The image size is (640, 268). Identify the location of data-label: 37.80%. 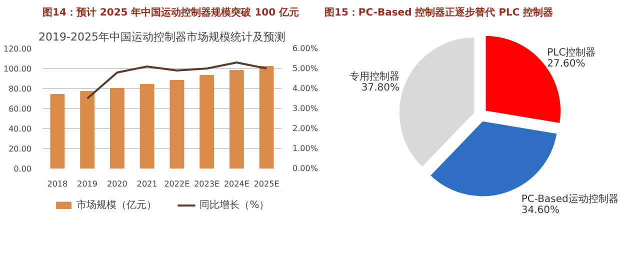
(380, 88).